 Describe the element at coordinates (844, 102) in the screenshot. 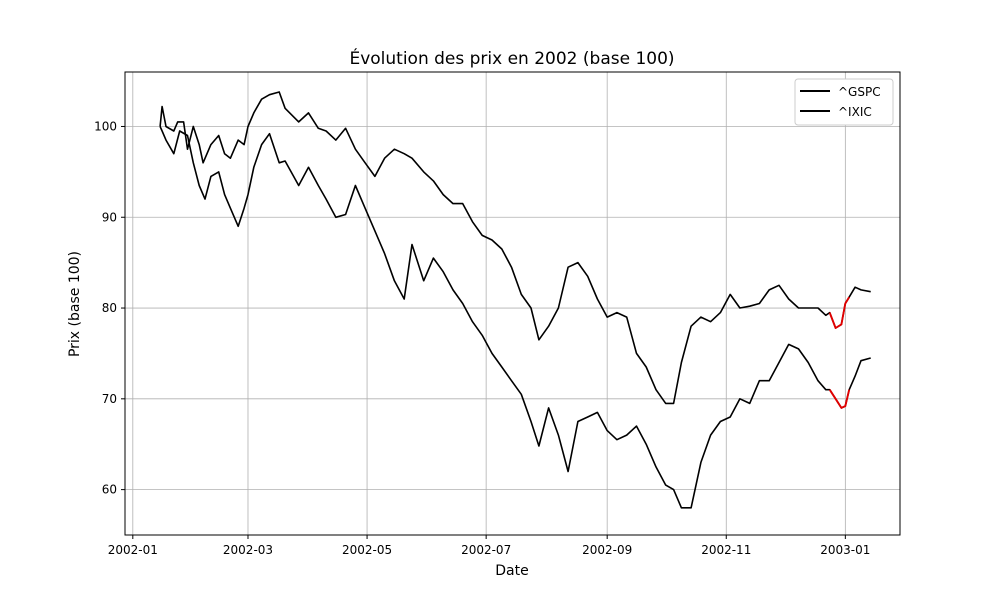

I see `legend: ^GSPC ^IXIC` at that location.